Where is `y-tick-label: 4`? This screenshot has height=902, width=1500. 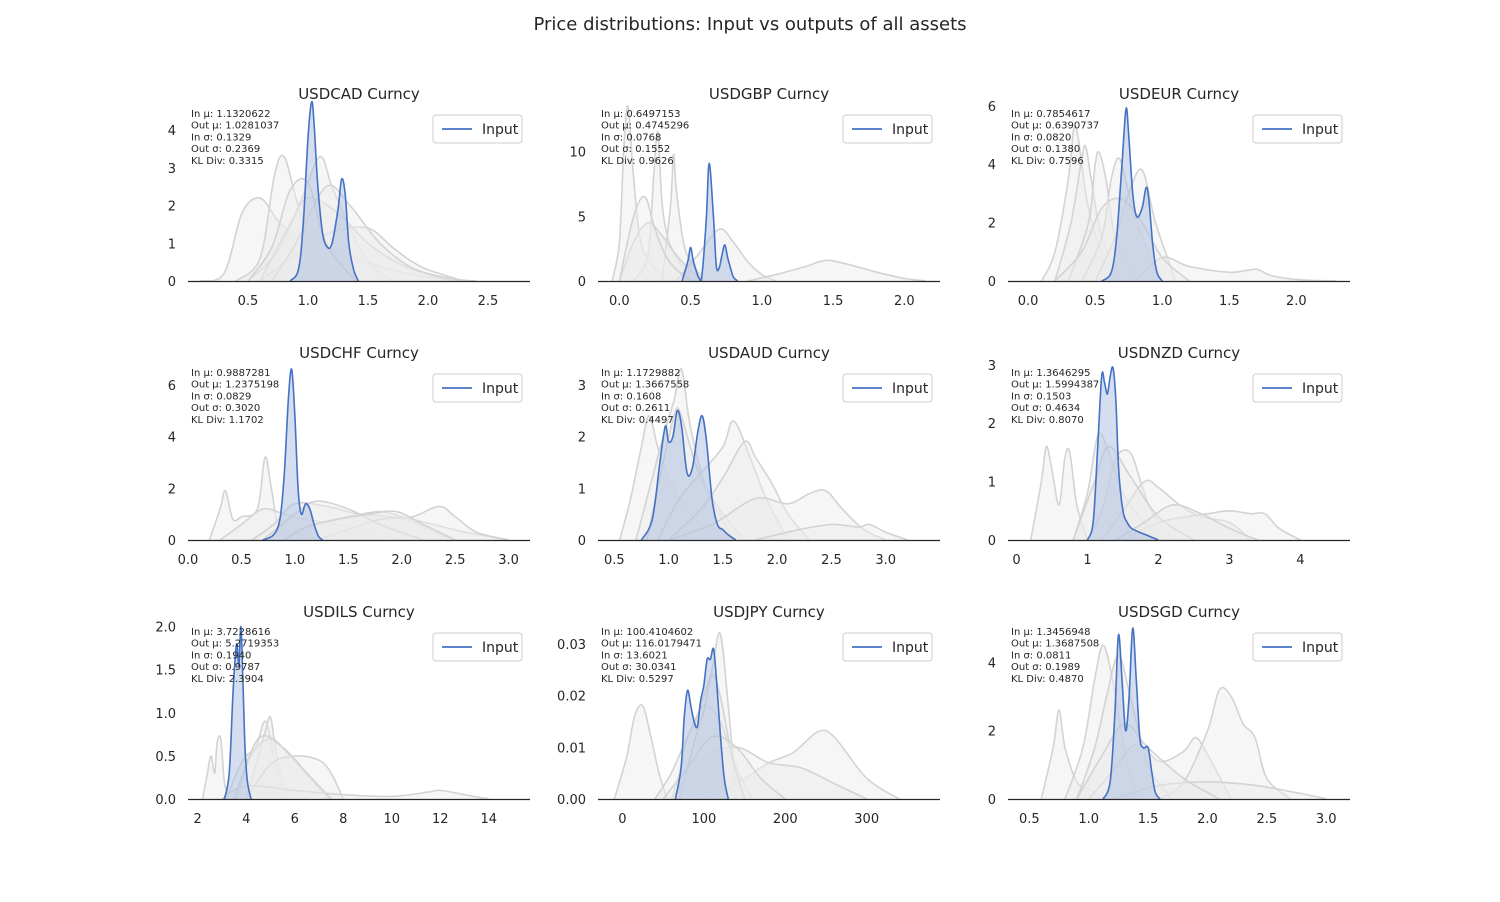 y-tick-label: 4 is located at coordinates (172, 438).